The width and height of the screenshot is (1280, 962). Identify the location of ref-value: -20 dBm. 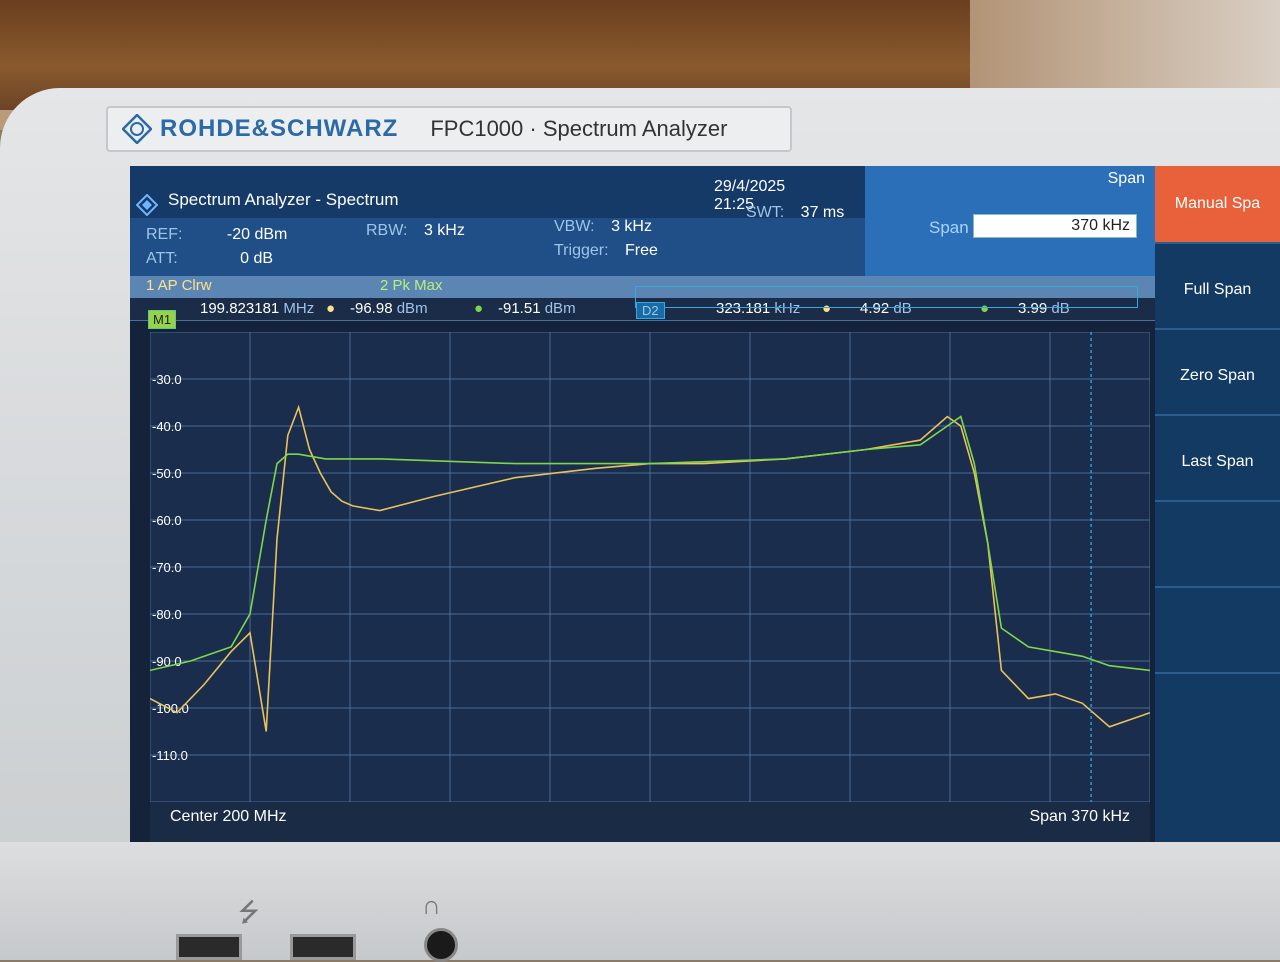
(257, 234).